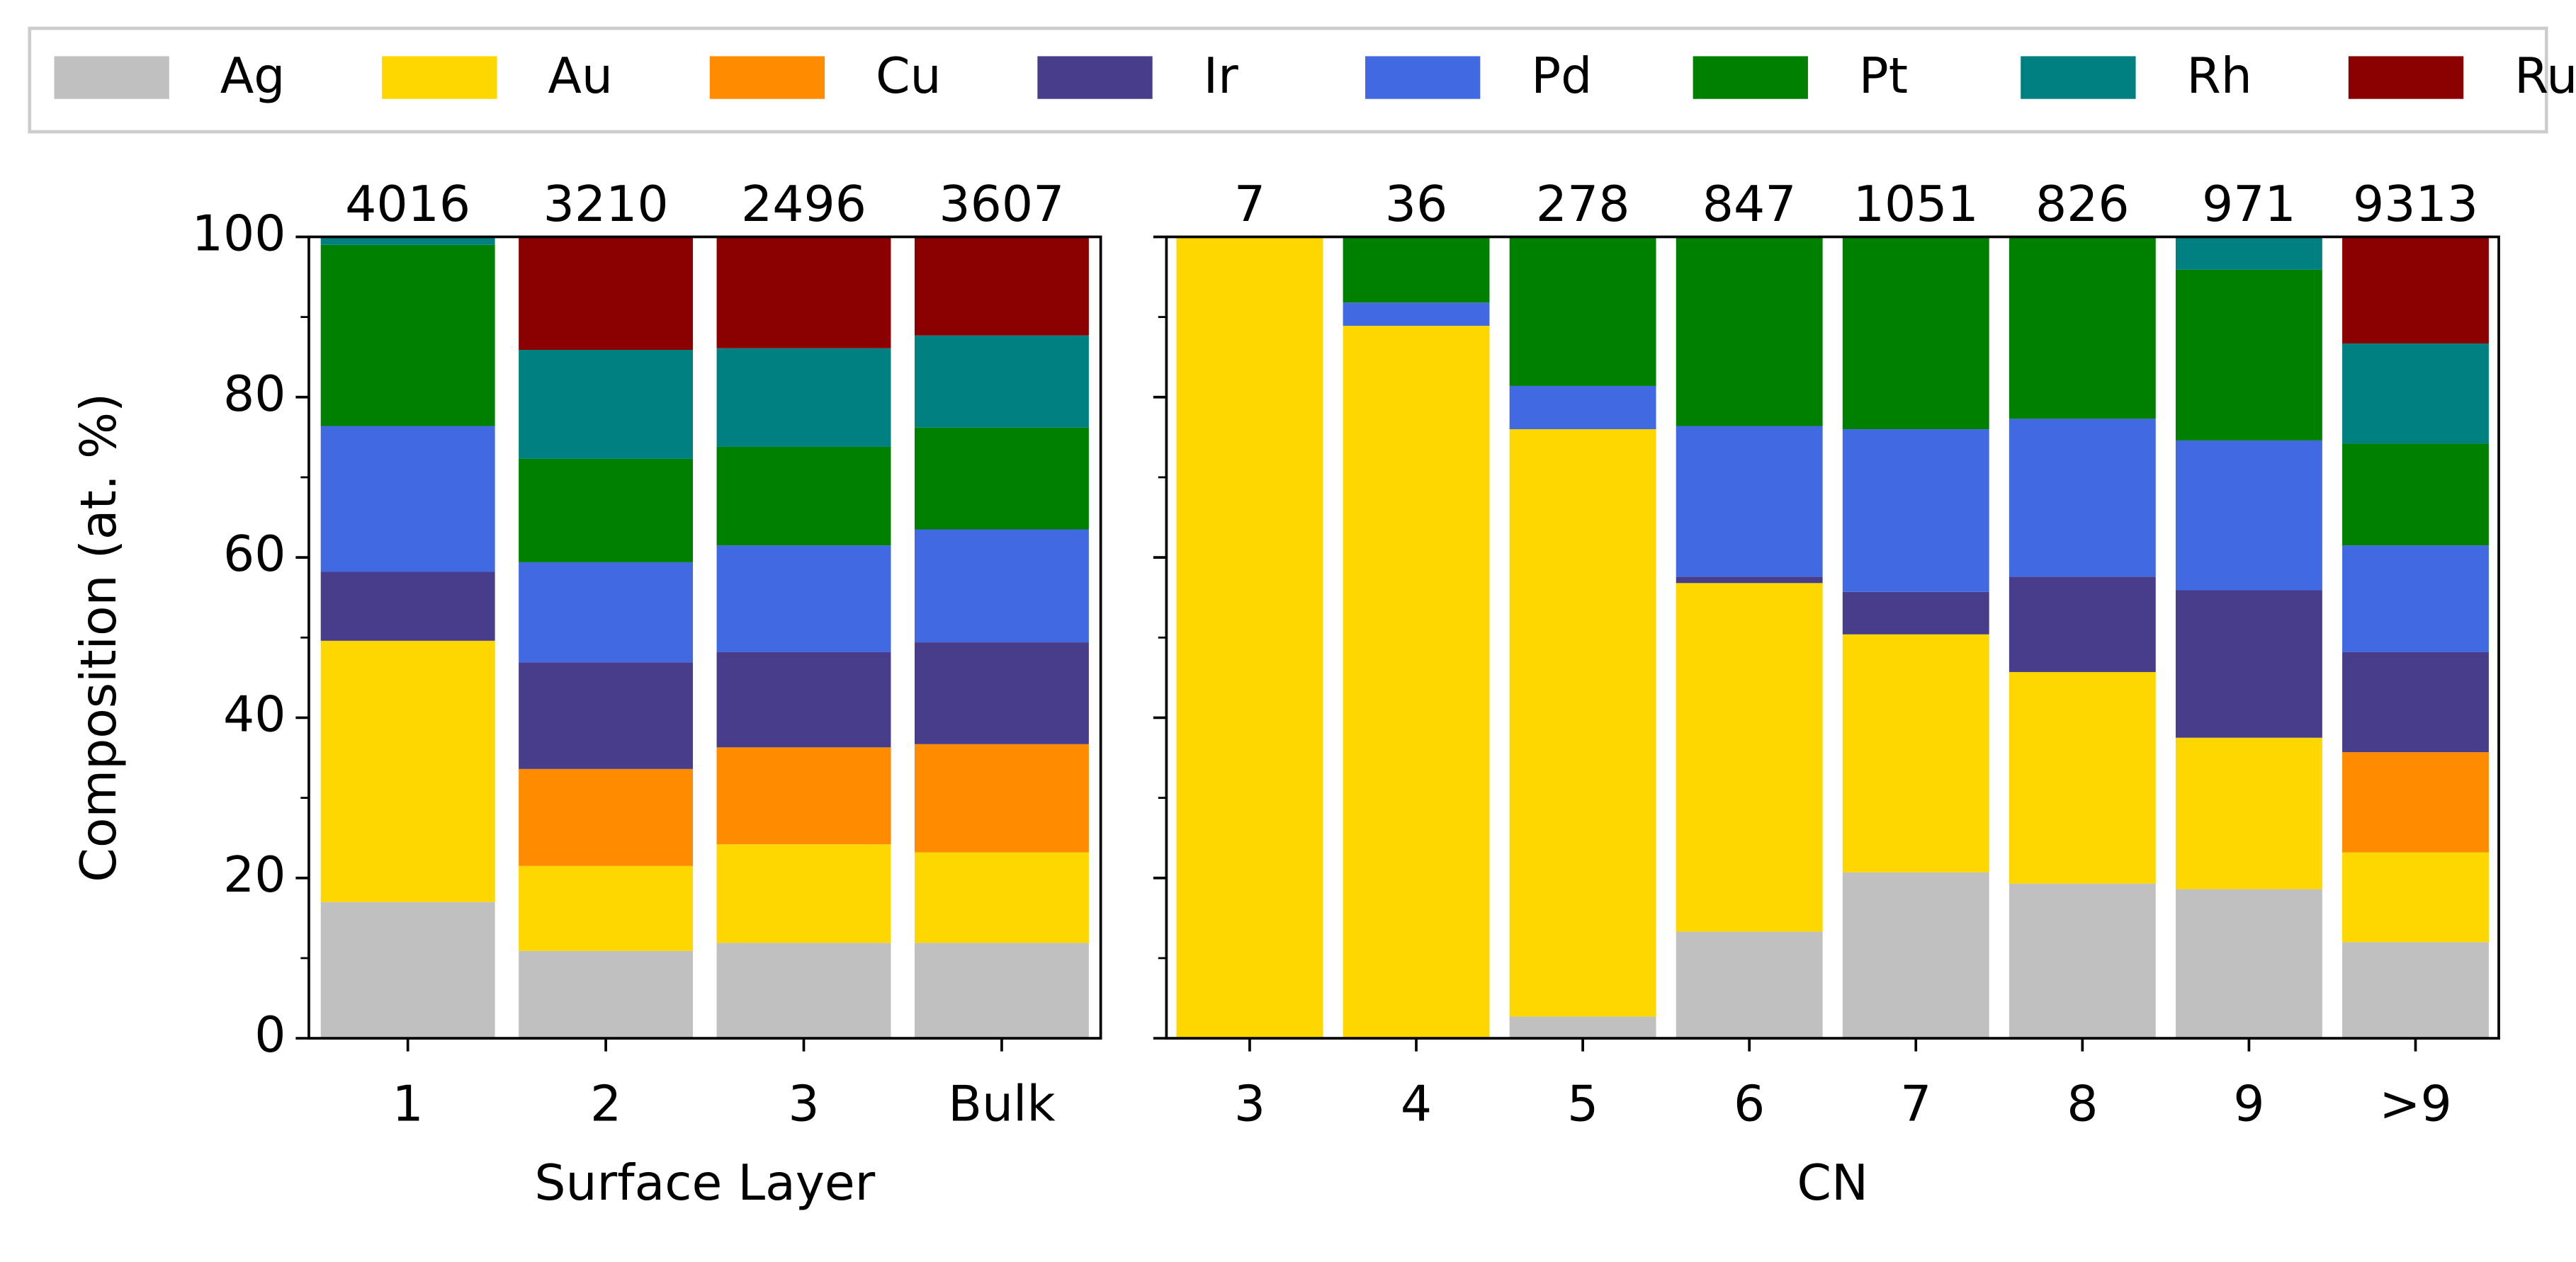  What do you see at coordinates (1749, 1104) in the screenshot?
I see `x-tick-label: 6` at bounding box center [1749, 1104].